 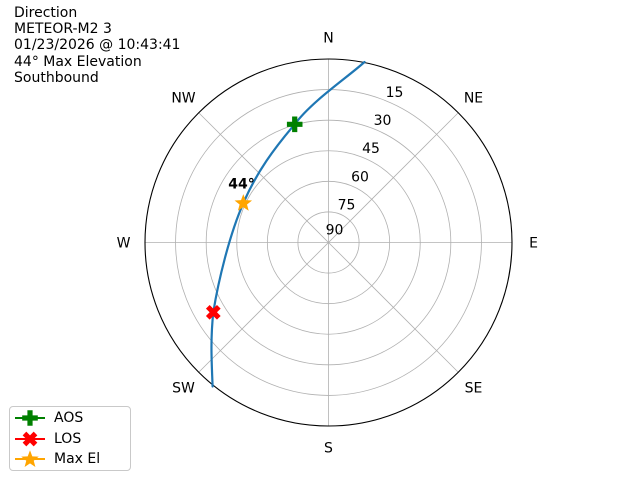 I want to click on legend-item-maxel: Max El, so click(x=72, y=459).